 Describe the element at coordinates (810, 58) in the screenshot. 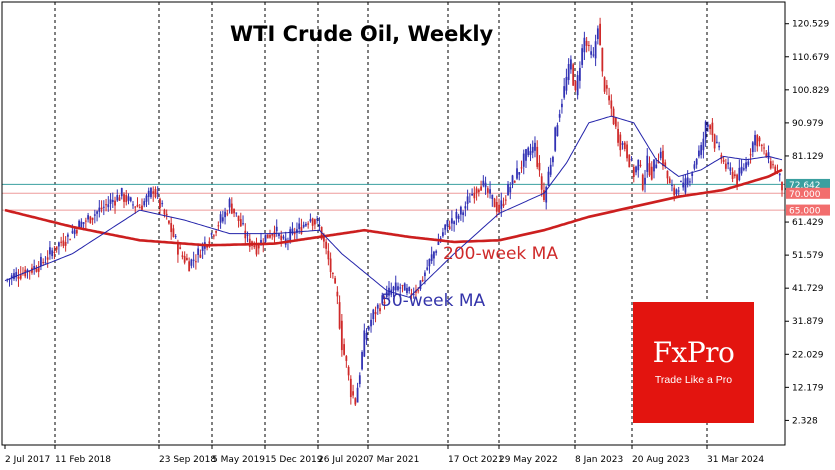

I see `y-tick-label: 110.679` at that location.